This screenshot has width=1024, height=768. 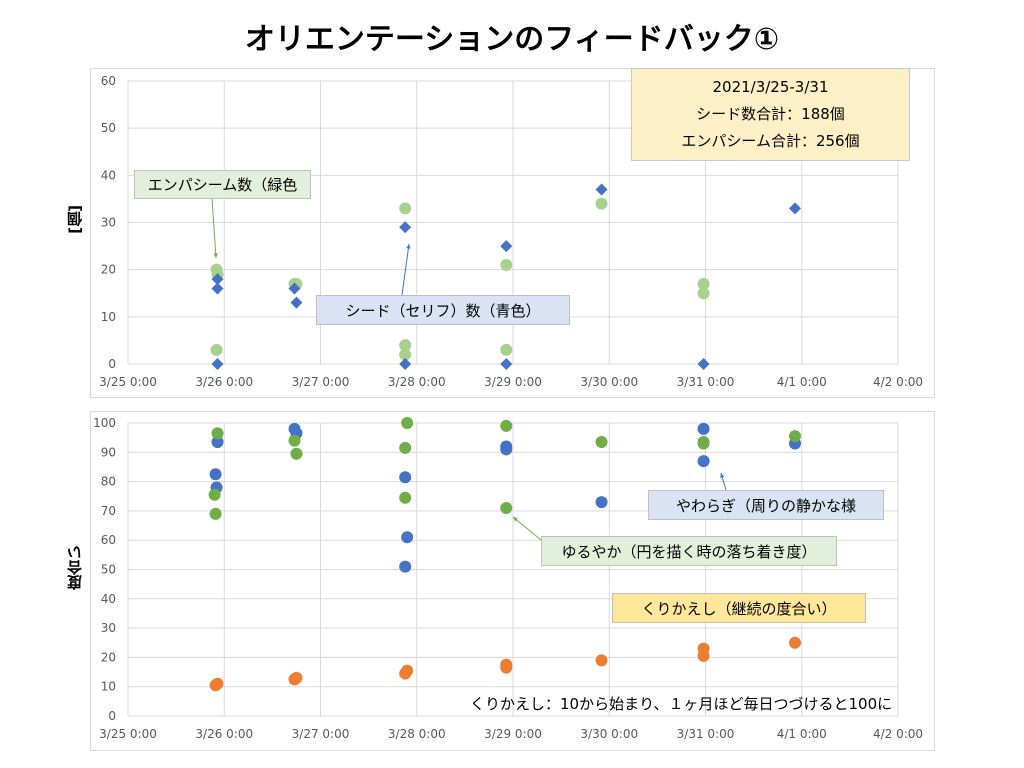 I want to click on callout-yawaragi: やわらぎ（周りの静かな様, so click(x=766, y=505).